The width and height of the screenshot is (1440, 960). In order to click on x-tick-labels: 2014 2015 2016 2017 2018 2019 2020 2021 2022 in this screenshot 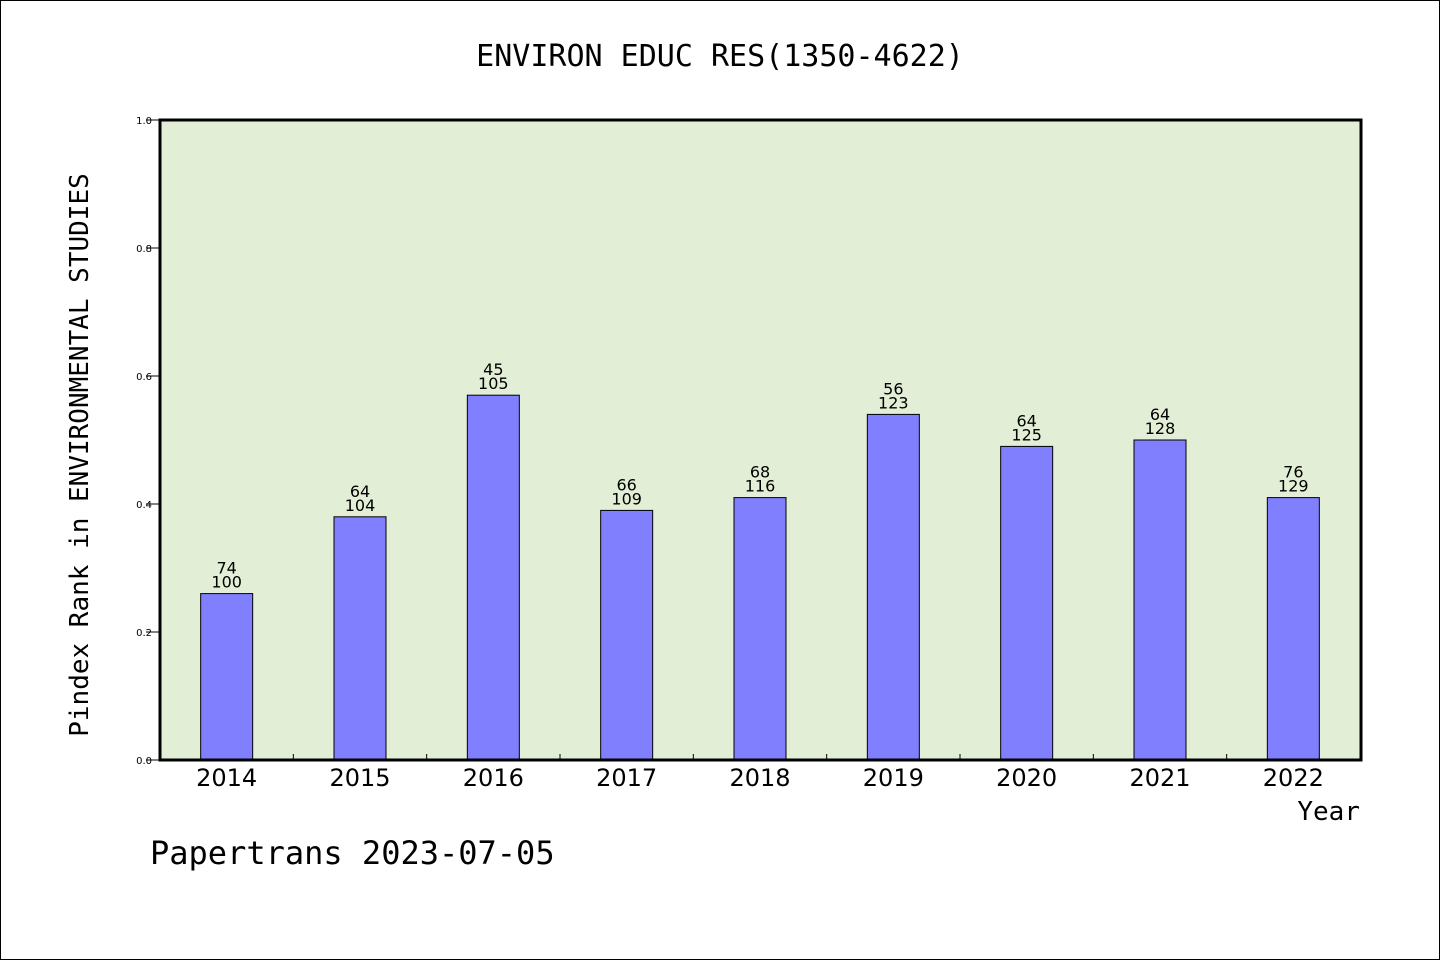, I will do `click(760, 778)`.